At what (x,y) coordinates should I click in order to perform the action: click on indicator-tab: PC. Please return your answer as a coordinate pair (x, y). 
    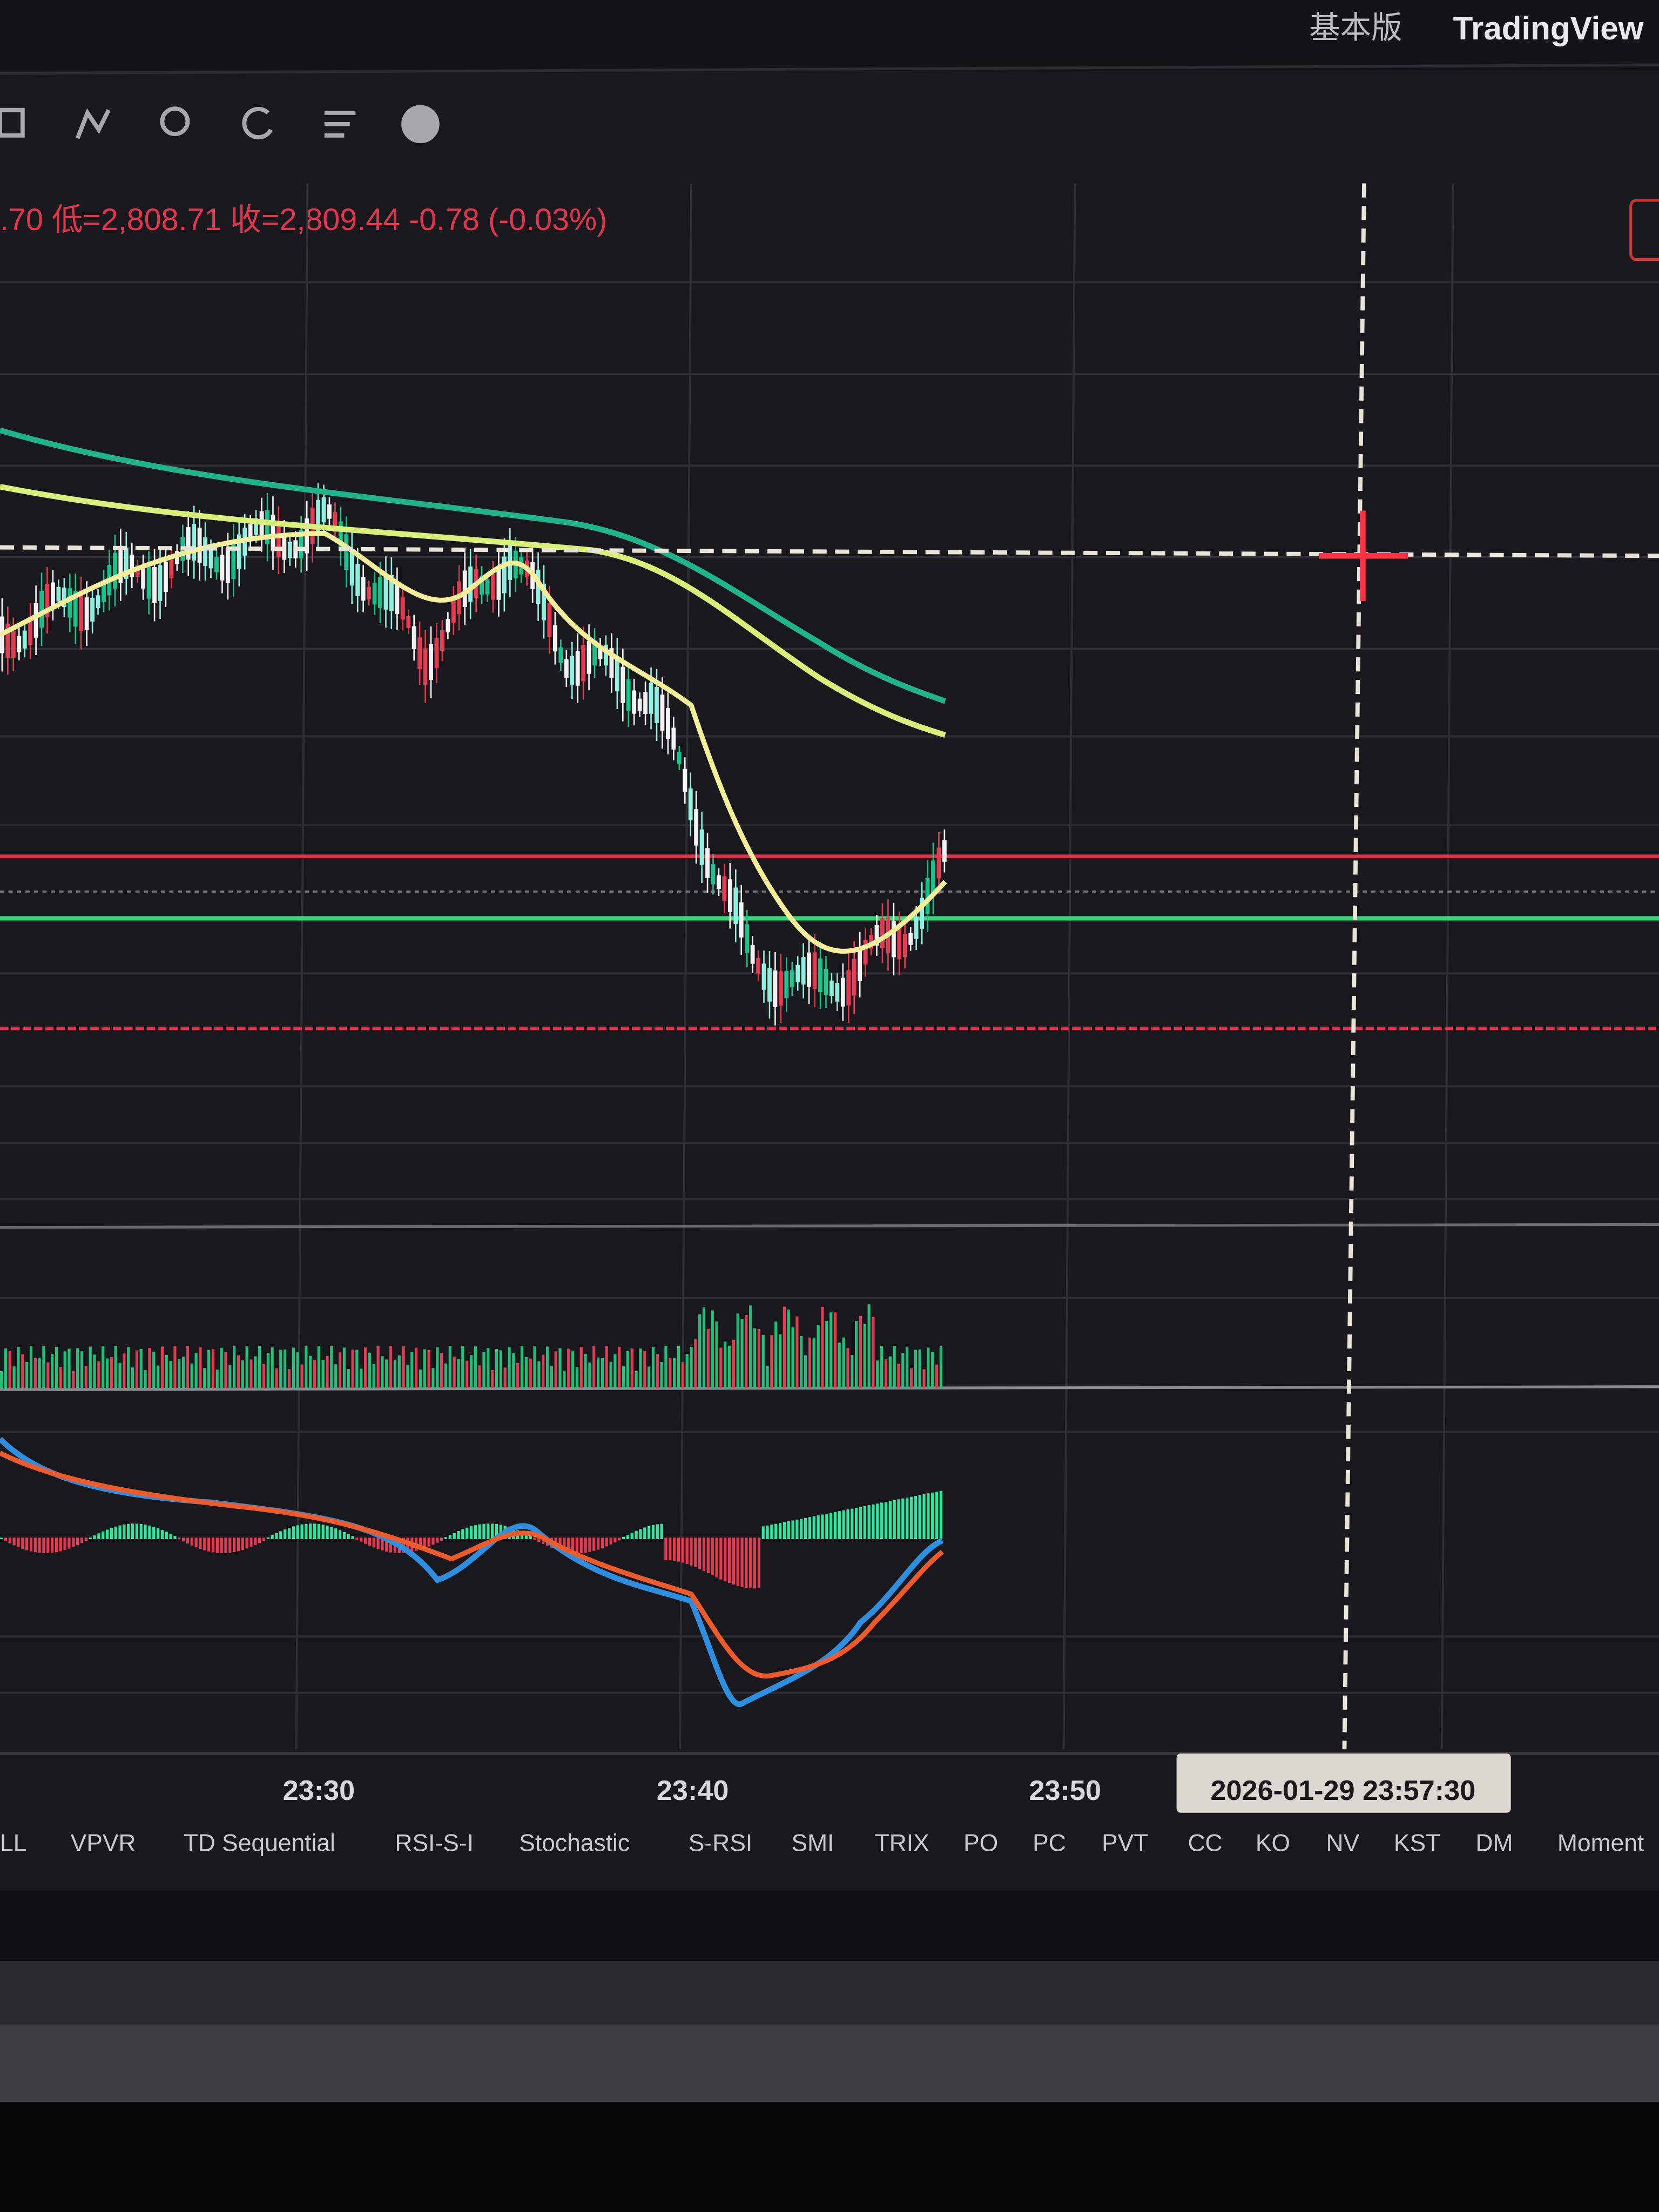
    Looking at the image, I should click on (1049, 1843).